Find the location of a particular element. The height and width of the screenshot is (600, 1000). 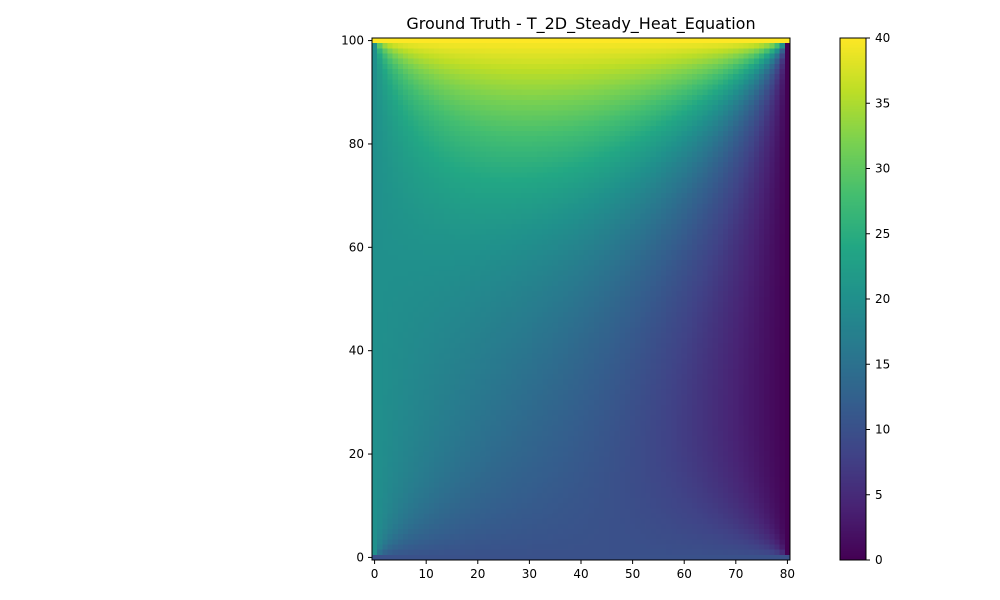

x-tick-label: 80 is located at coordinates (787, 574).